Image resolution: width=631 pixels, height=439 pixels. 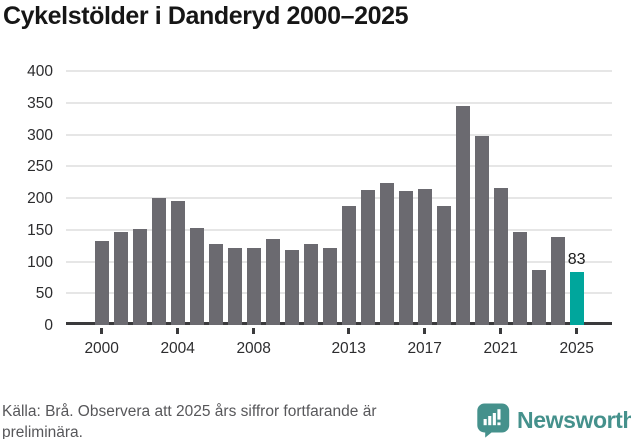 I want to click on y-axis-label: 350, so click(x=40, y=103).